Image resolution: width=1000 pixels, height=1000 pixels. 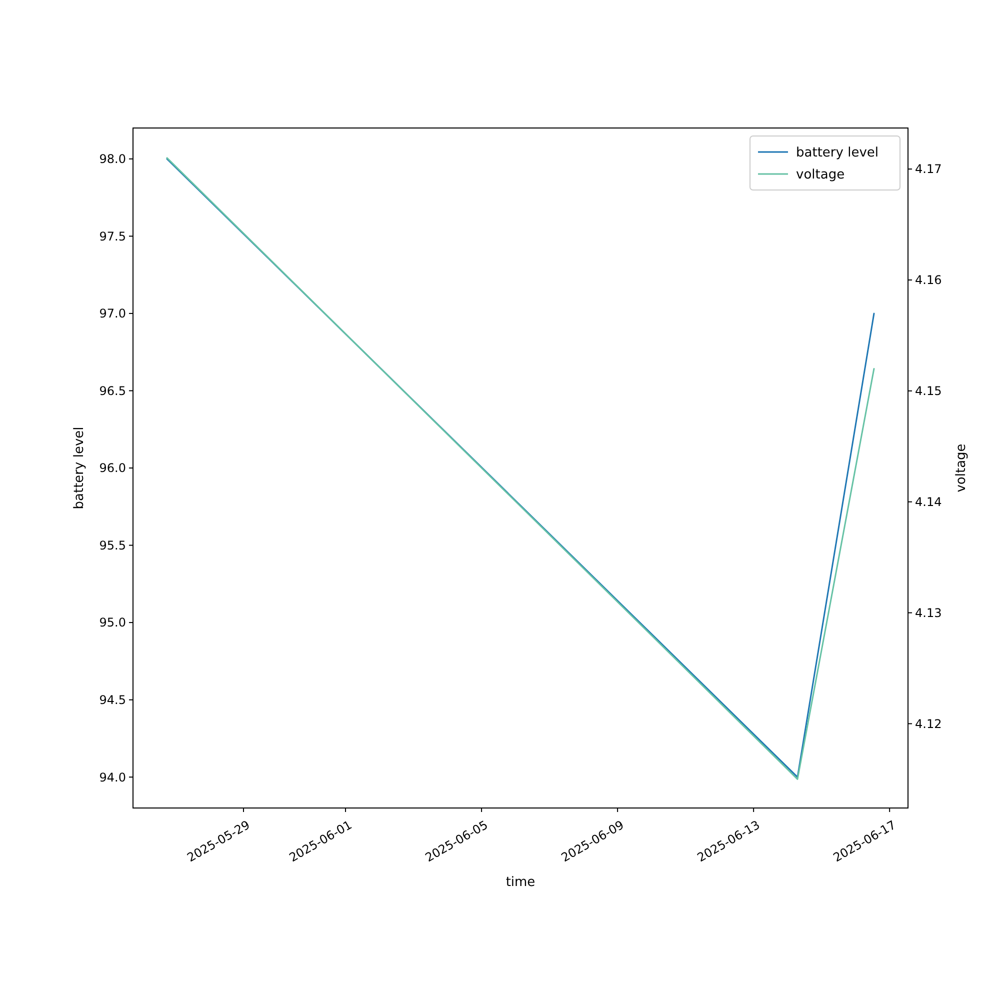 I want to click on y2-axis-title: voltage, so click(x=961, y=468).